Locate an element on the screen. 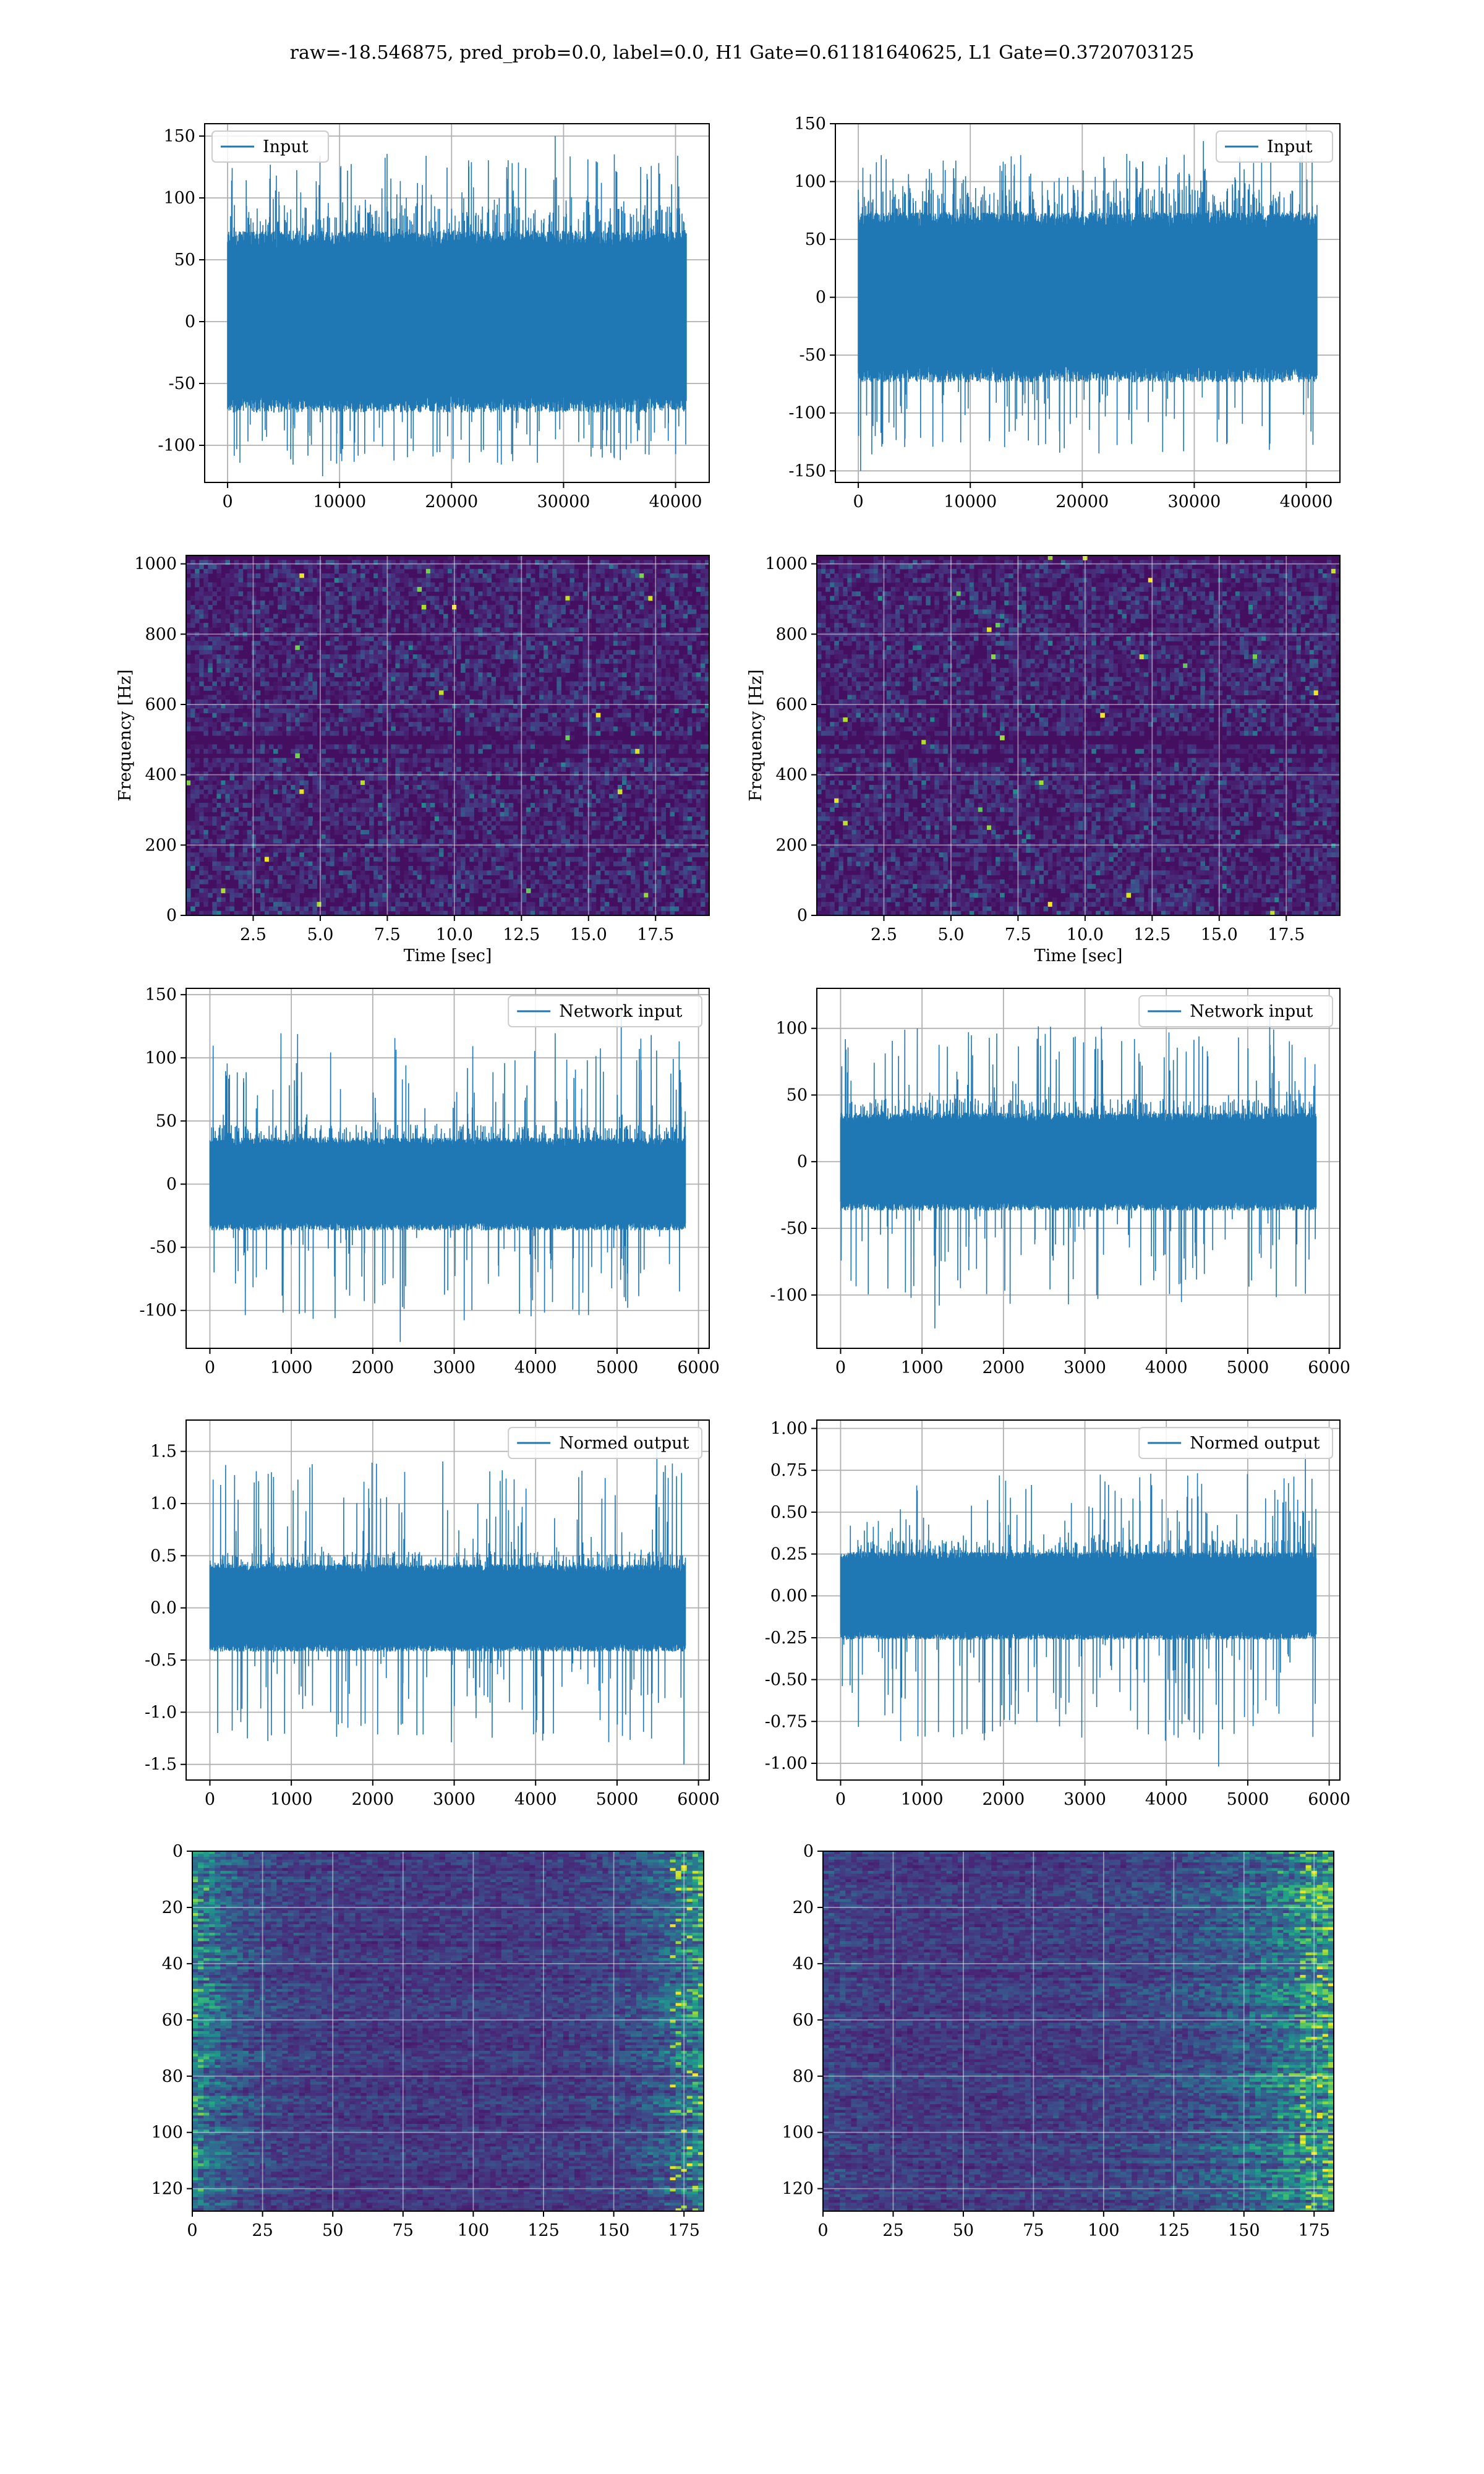 Image resolution: width=1484 pixels, height=2474 pixels. legend-label: Normed output is located at coordinates (1255, 1444).